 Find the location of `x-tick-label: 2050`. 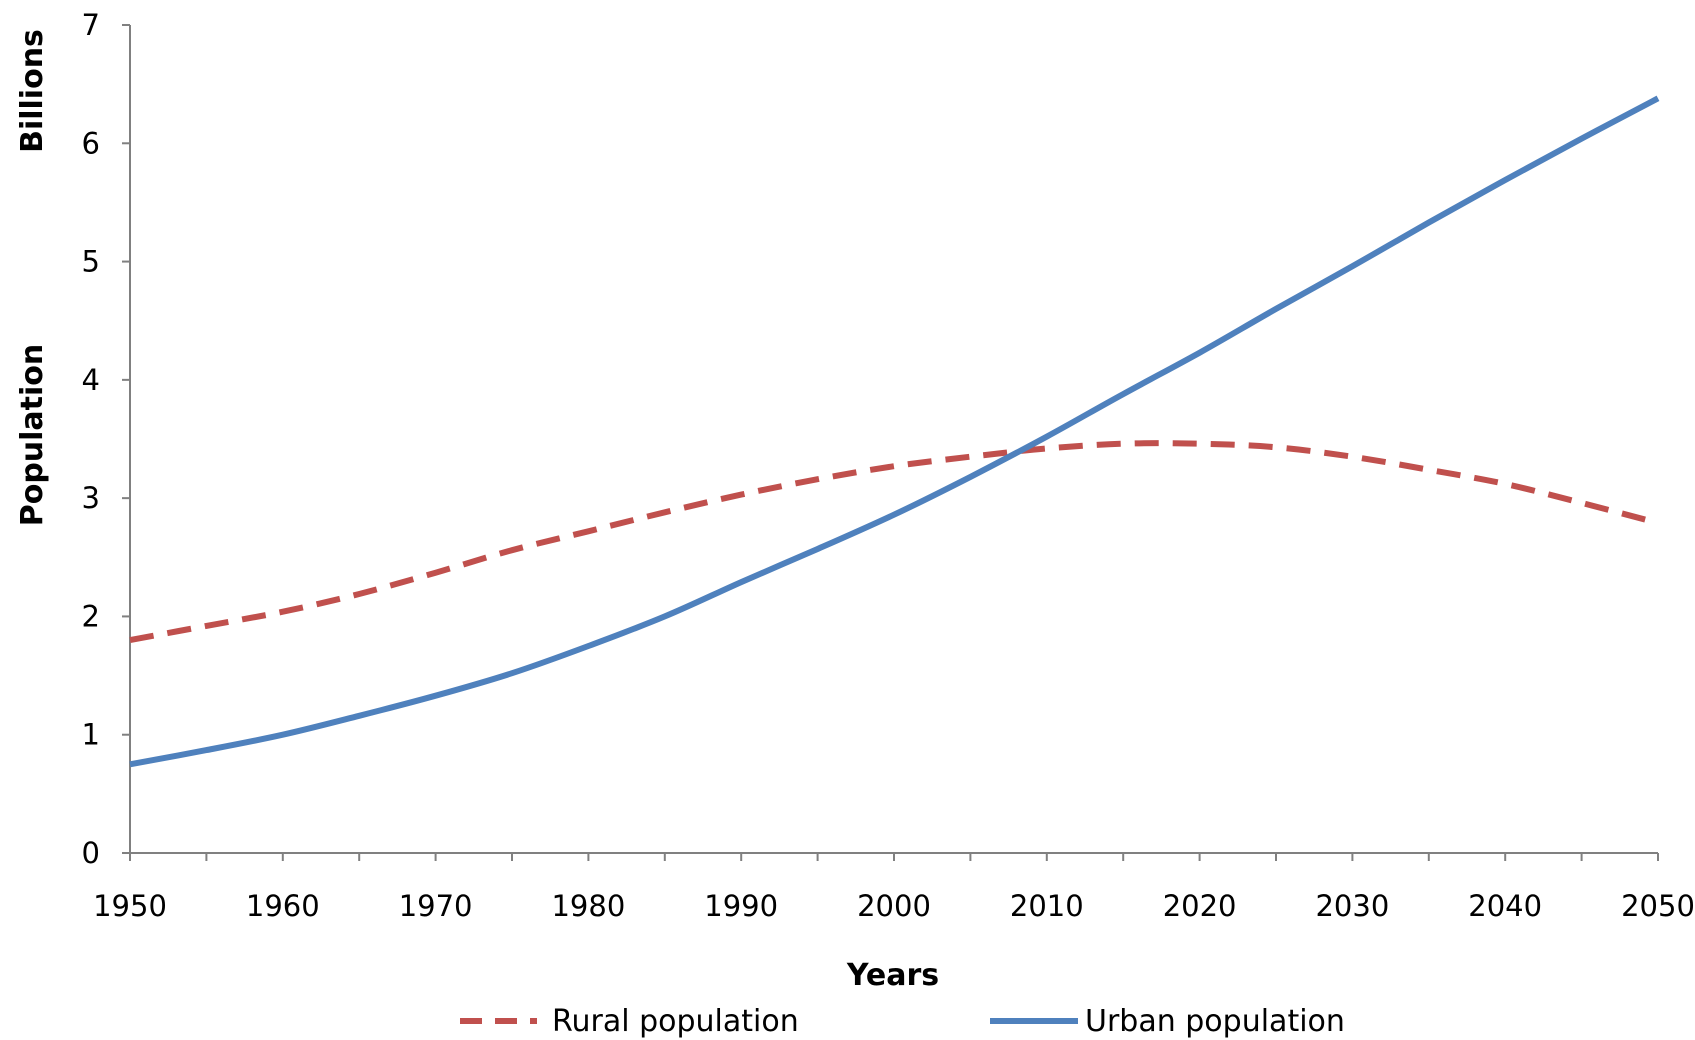

x-tick-label: 2050 is located at coordinates (1658, 906).